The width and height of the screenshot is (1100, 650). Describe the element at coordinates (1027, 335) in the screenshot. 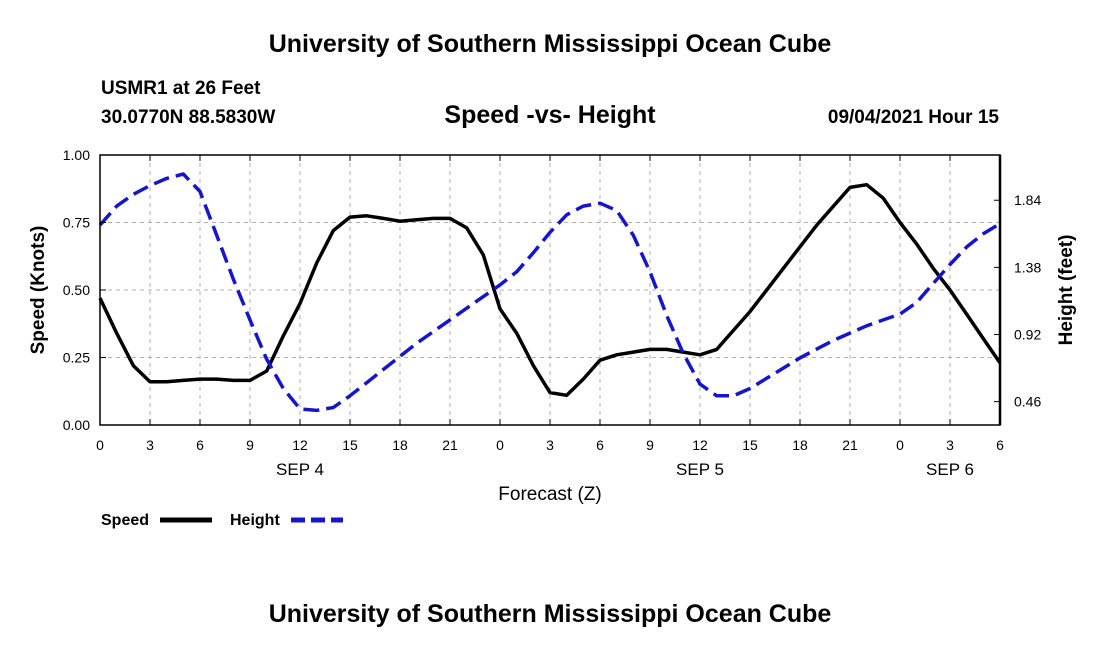

I see `y2-tick-label: 0.92` at that location.